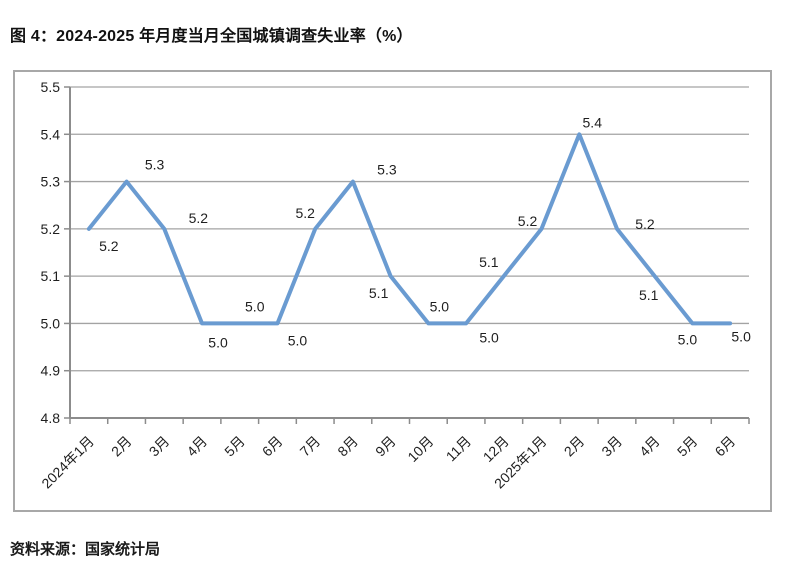 The image size is (800, 573). Describe the element at coordinates (458, 448) in the screenshot. I see `x-axis-label: 11月` at that location.